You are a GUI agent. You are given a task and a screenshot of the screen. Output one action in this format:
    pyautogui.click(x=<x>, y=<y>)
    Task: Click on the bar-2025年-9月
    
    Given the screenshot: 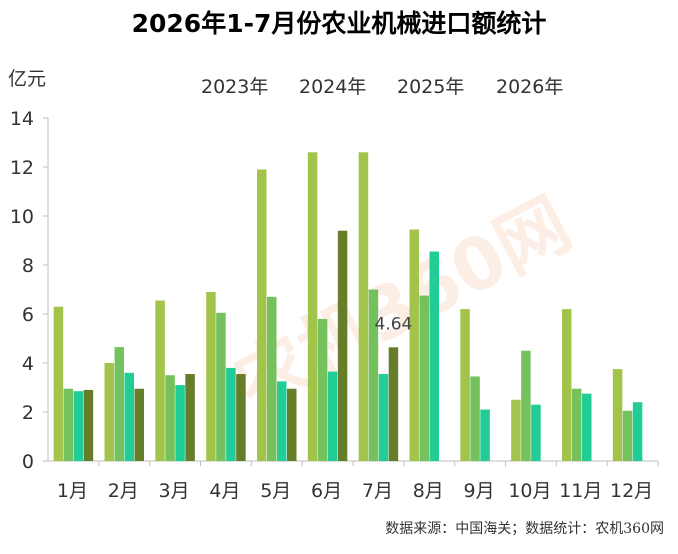 What is the action you would take?
    pyautogui.click(x=485, y=435)
    